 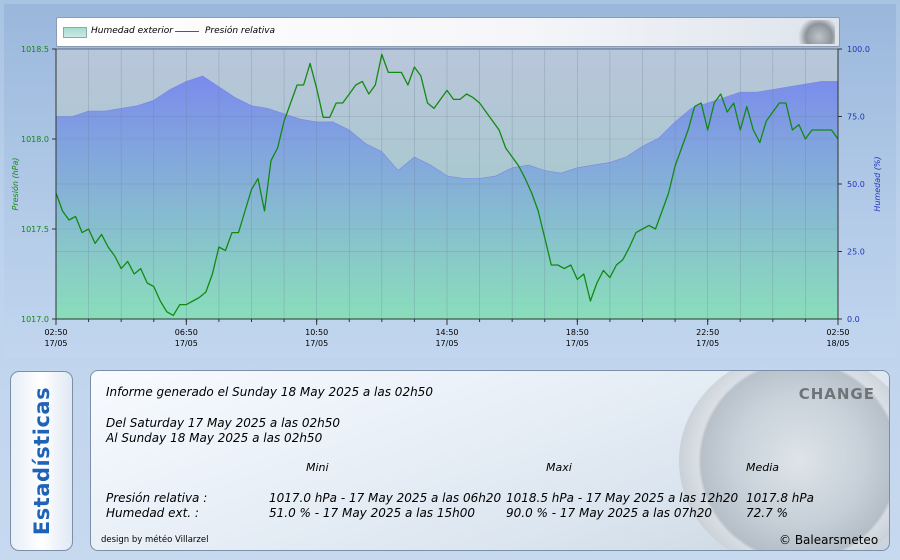 What do you see at coordinates (829, 540) in the screenshot?
I see `copyright-text: © Balearsmeteo` at bounding box center [829, 540].